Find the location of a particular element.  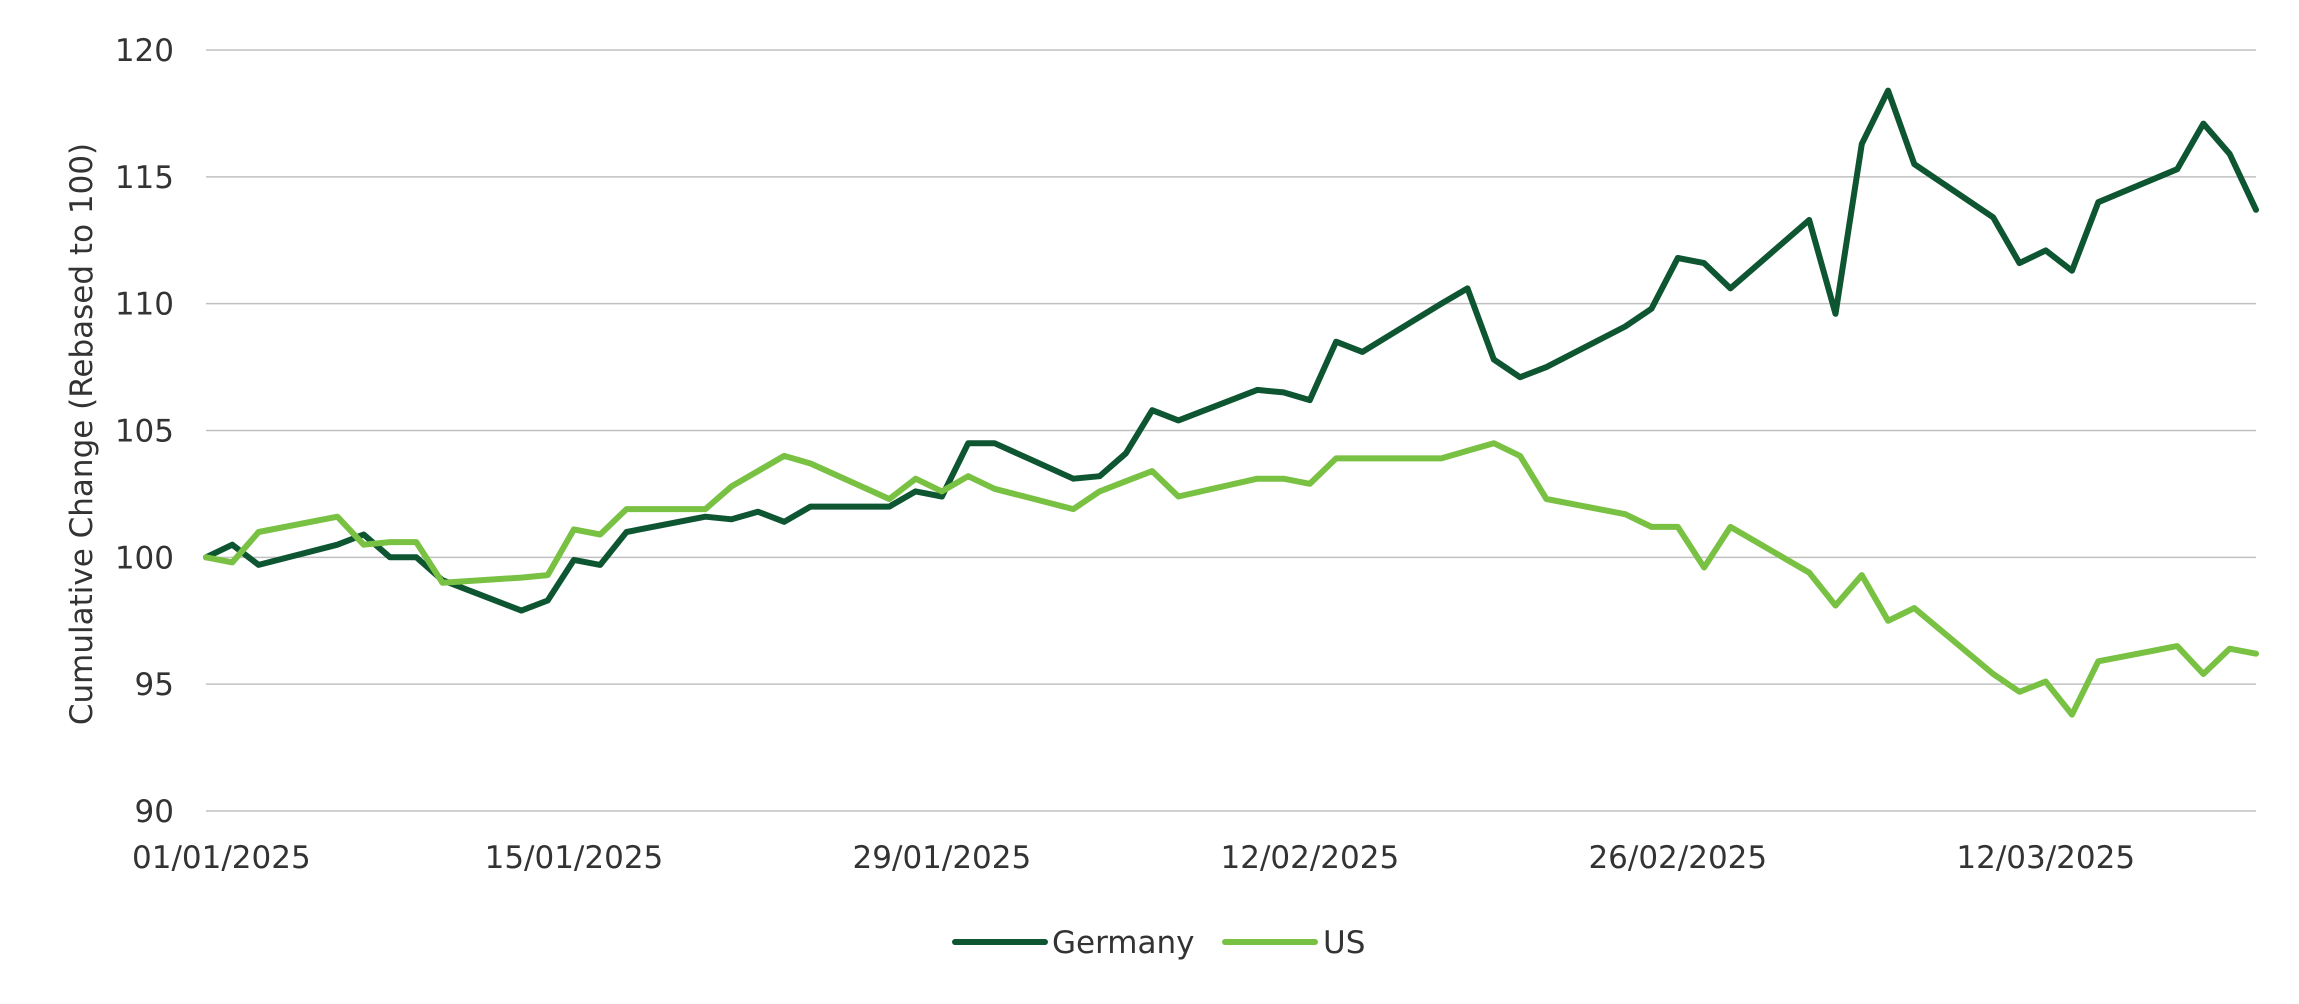

y-tick-label: 95 is located at coordinates (154, 685).